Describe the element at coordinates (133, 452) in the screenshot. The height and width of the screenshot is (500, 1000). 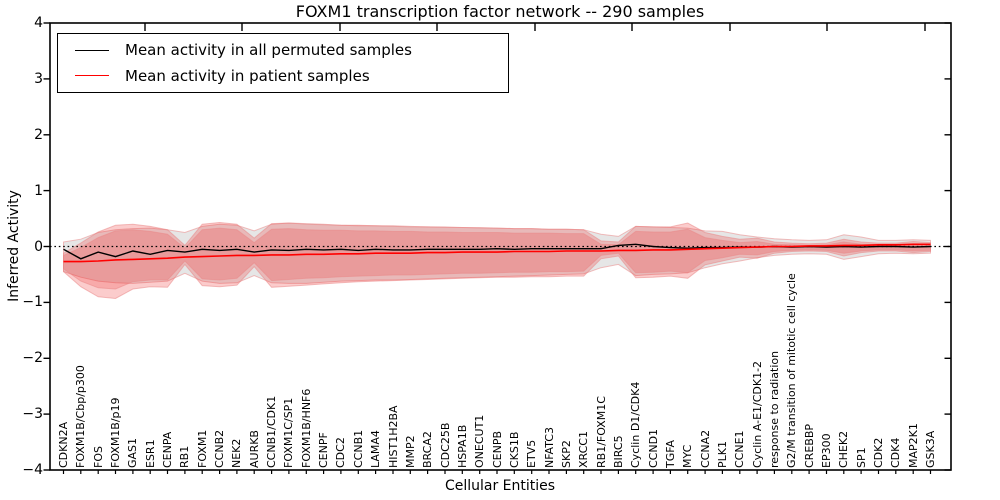
I see `x-tick-label: GAS1` at that location.